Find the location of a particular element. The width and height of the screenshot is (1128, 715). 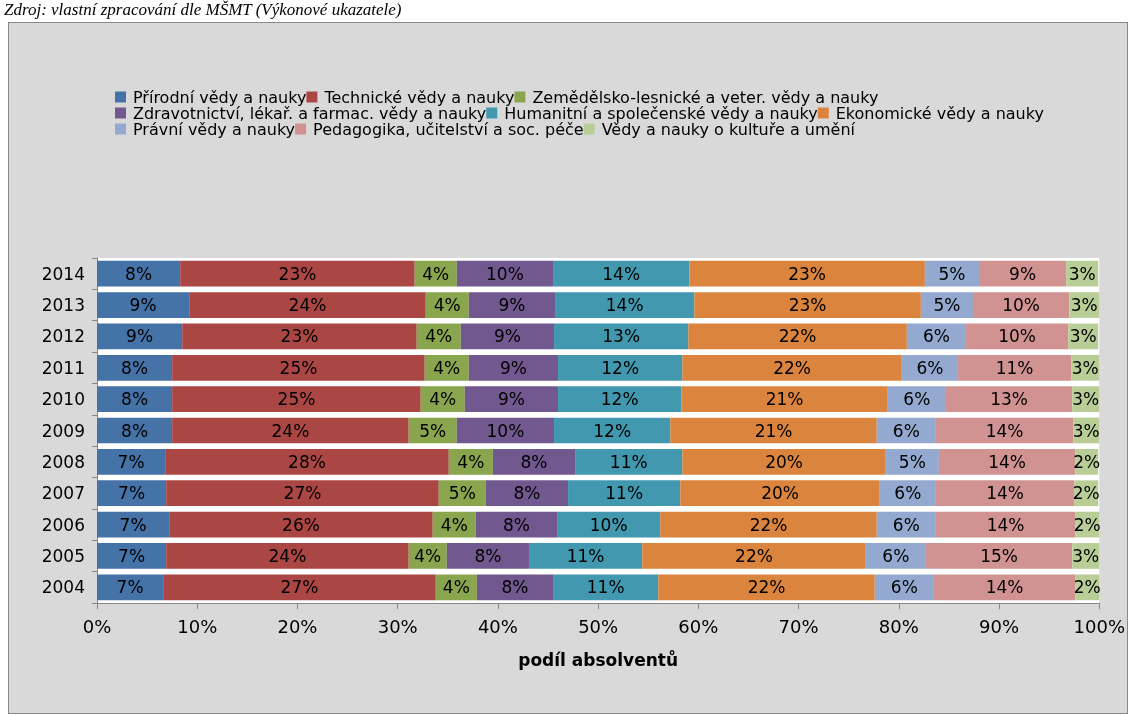

data-label: 23% is located at coordinates (807, 273).